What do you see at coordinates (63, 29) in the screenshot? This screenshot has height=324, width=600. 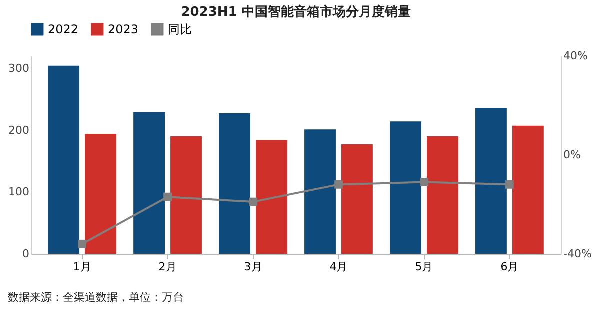 I see `legend-label: 2022` at bounding box center [63, 29].